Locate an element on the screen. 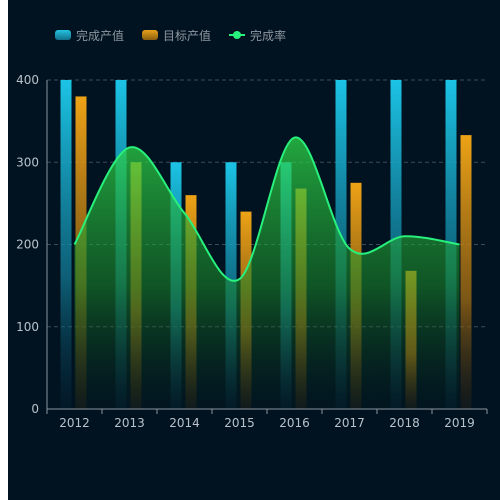 Image resolution: width=500 pixels, height=500 pixels. x-tick-label: 2016 is located at coordinates (294, 423).